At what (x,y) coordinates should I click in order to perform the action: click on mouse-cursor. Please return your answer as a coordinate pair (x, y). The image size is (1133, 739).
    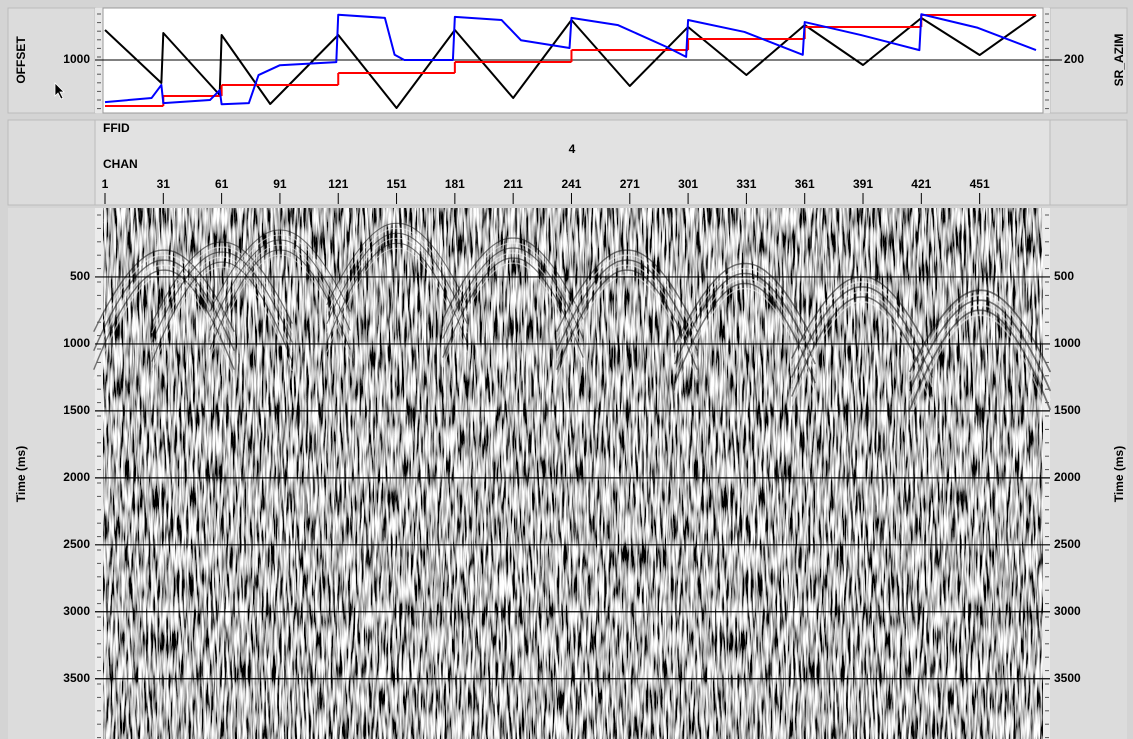
    Looking at the image, I should click on (59, 91).